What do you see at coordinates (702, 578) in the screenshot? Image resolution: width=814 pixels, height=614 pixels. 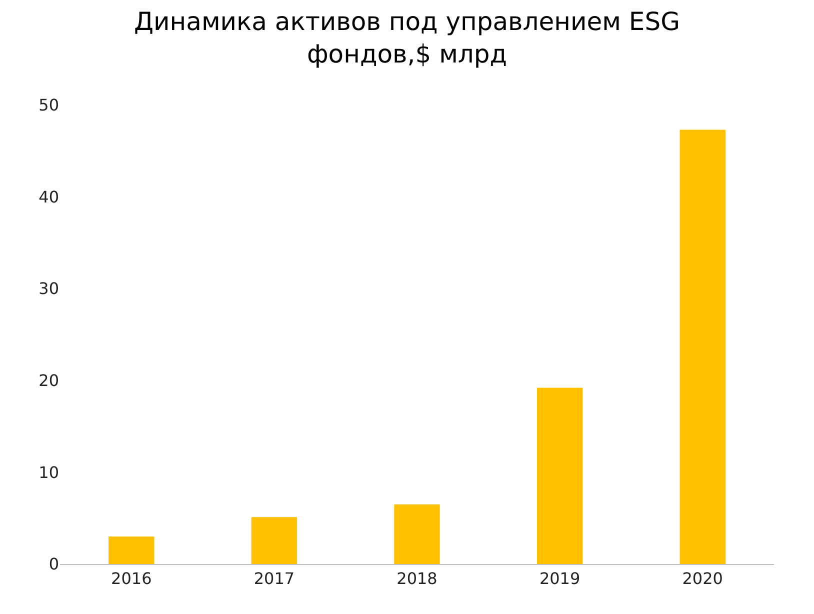 I see `x-tick-label: 2020` at bounding box center [702, 578].